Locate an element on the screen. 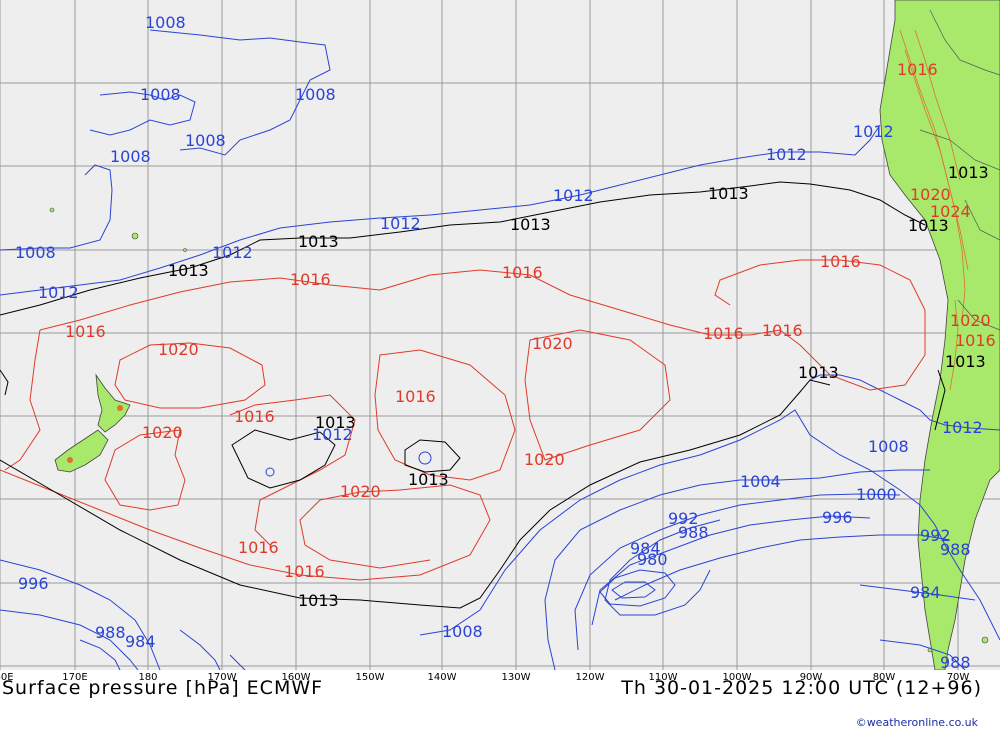  longitude-label: 60E is located at coordinates (7, 677).